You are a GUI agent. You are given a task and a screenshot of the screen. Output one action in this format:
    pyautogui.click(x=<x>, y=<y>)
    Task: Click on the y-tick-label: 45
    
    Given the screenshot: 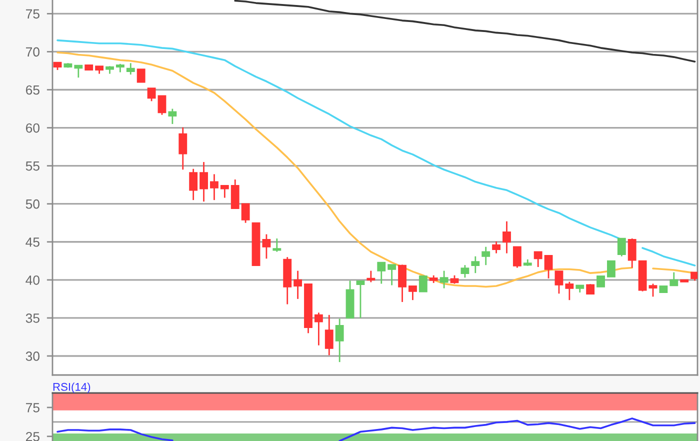 What is the action you would take?
    pyautogui.click(x=33, y=242)
    